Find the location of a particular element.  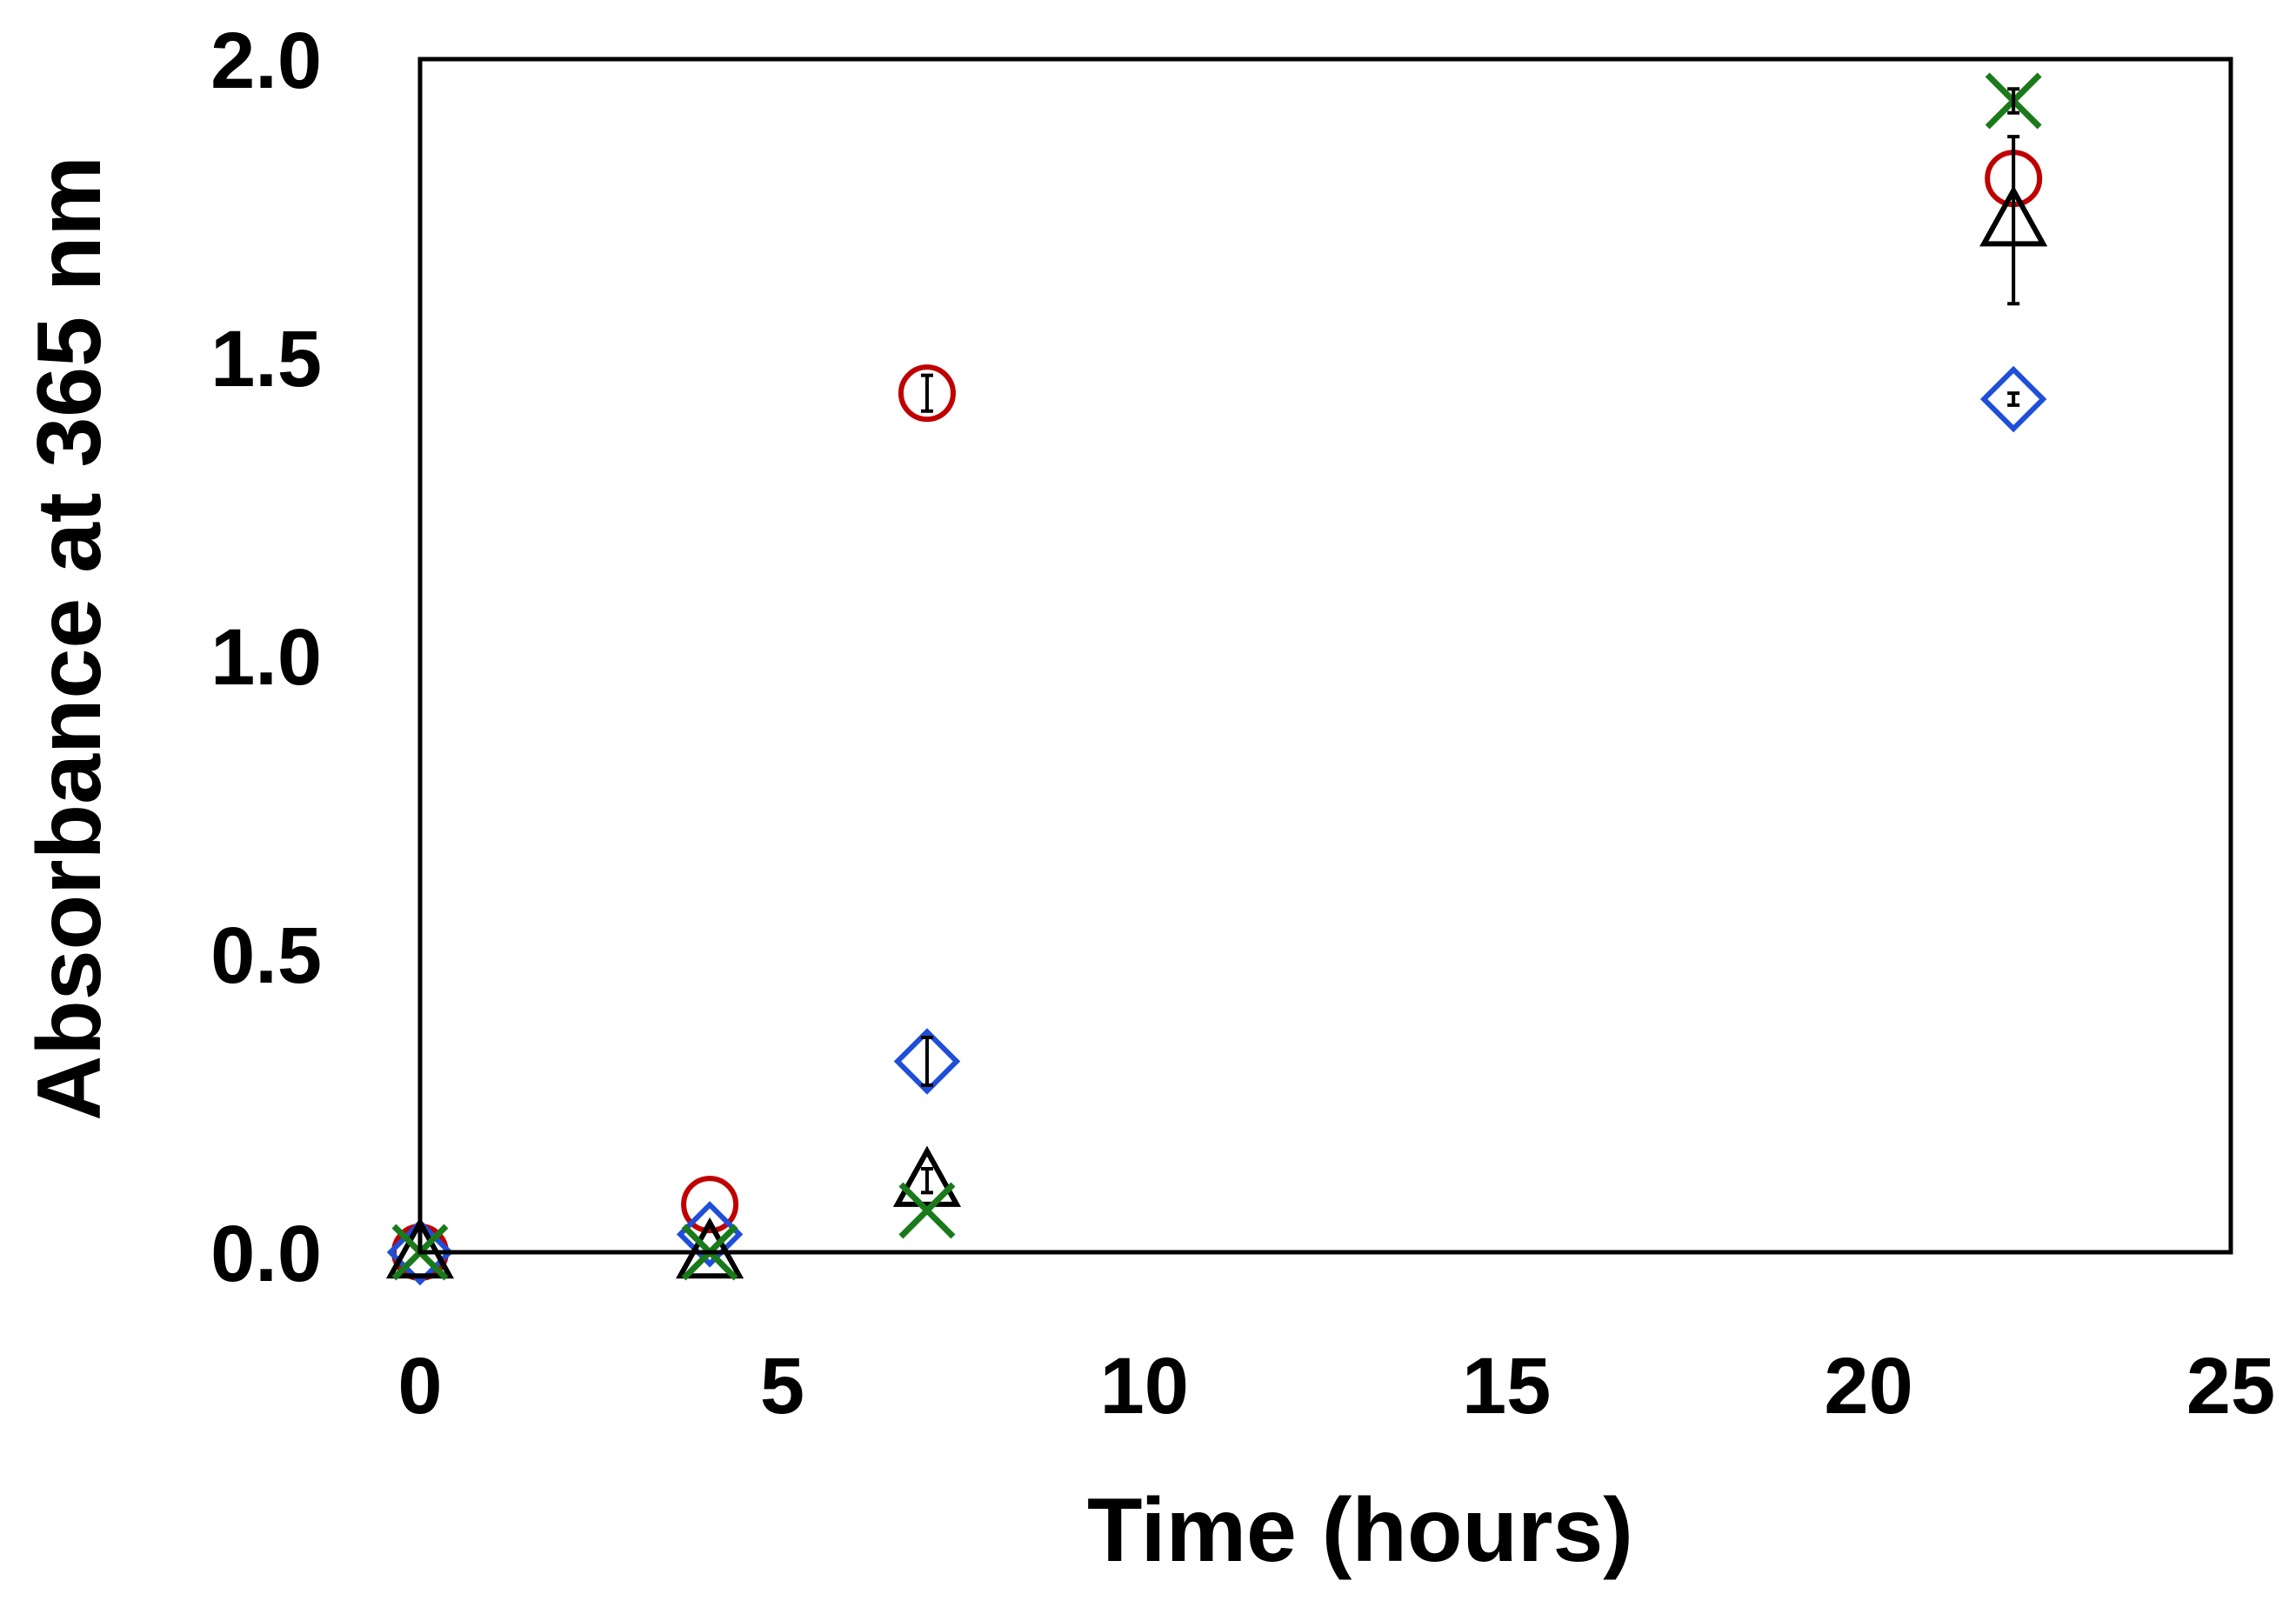

x-tick-label: 10 is located at coordinates (1144, 1387).